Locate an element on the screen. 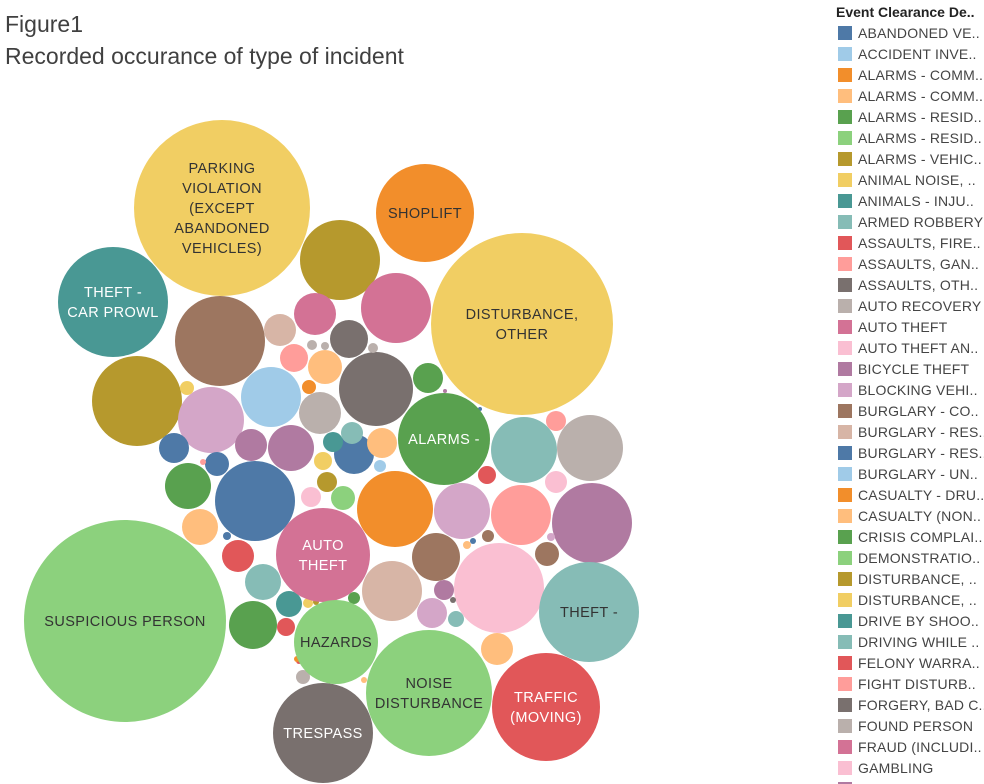 Image resolution: width=984 pixels, height=784 pixels. legend-item: GANG GRAFFITI is located at coordinates (910, 781).